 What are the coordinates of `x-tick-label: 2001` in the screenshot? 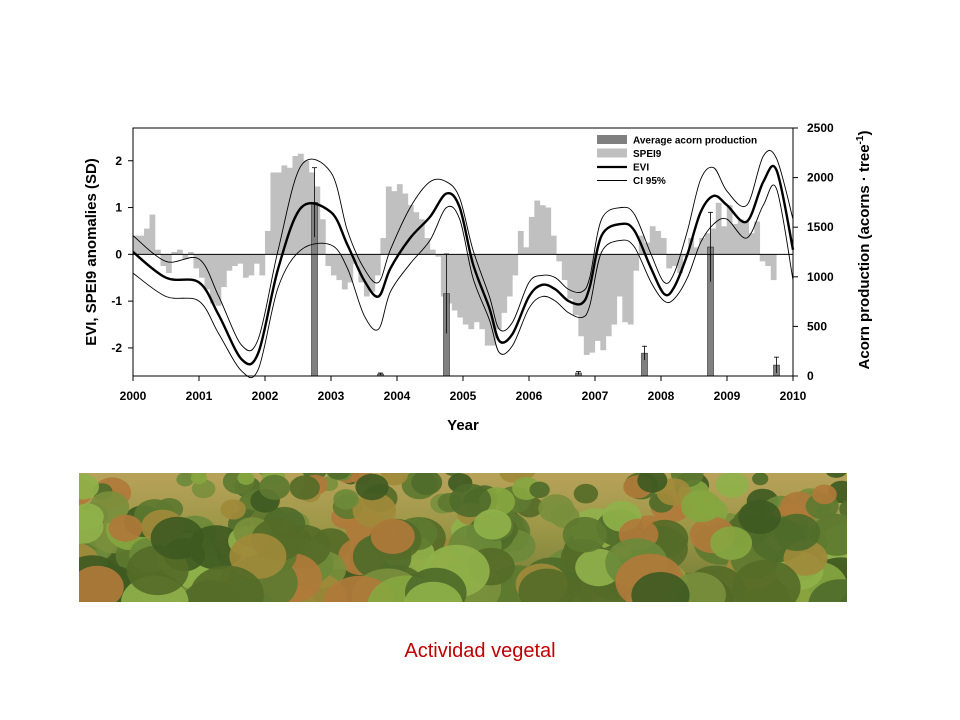 It's located at (199, 396).